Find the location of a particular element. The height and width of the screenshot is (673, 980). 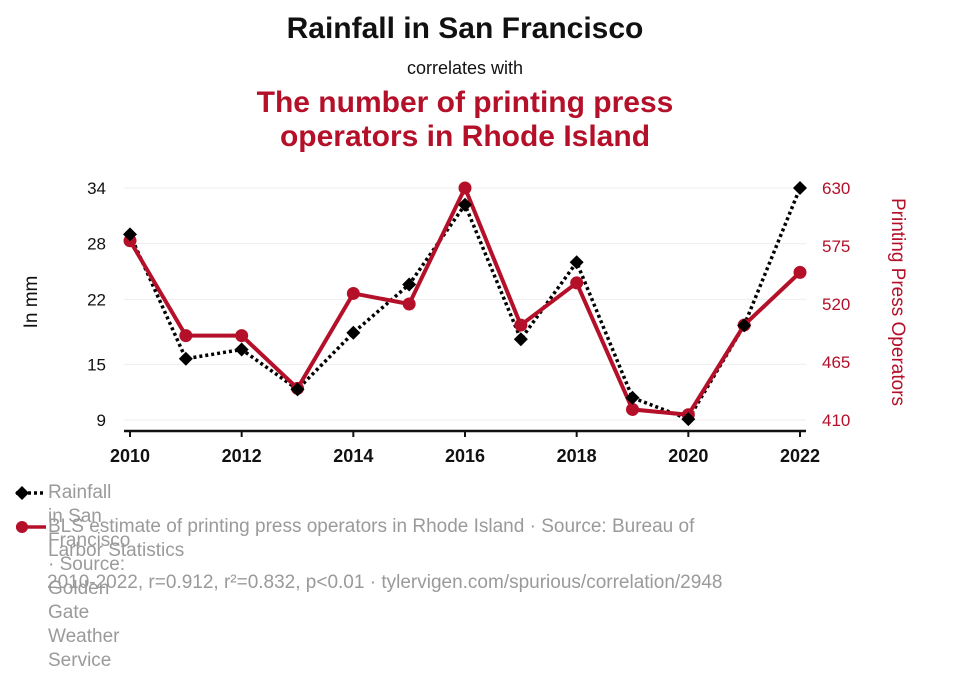

legend-label-series2-line-2: Larbor Statistics is located at coordinates (116, 550).